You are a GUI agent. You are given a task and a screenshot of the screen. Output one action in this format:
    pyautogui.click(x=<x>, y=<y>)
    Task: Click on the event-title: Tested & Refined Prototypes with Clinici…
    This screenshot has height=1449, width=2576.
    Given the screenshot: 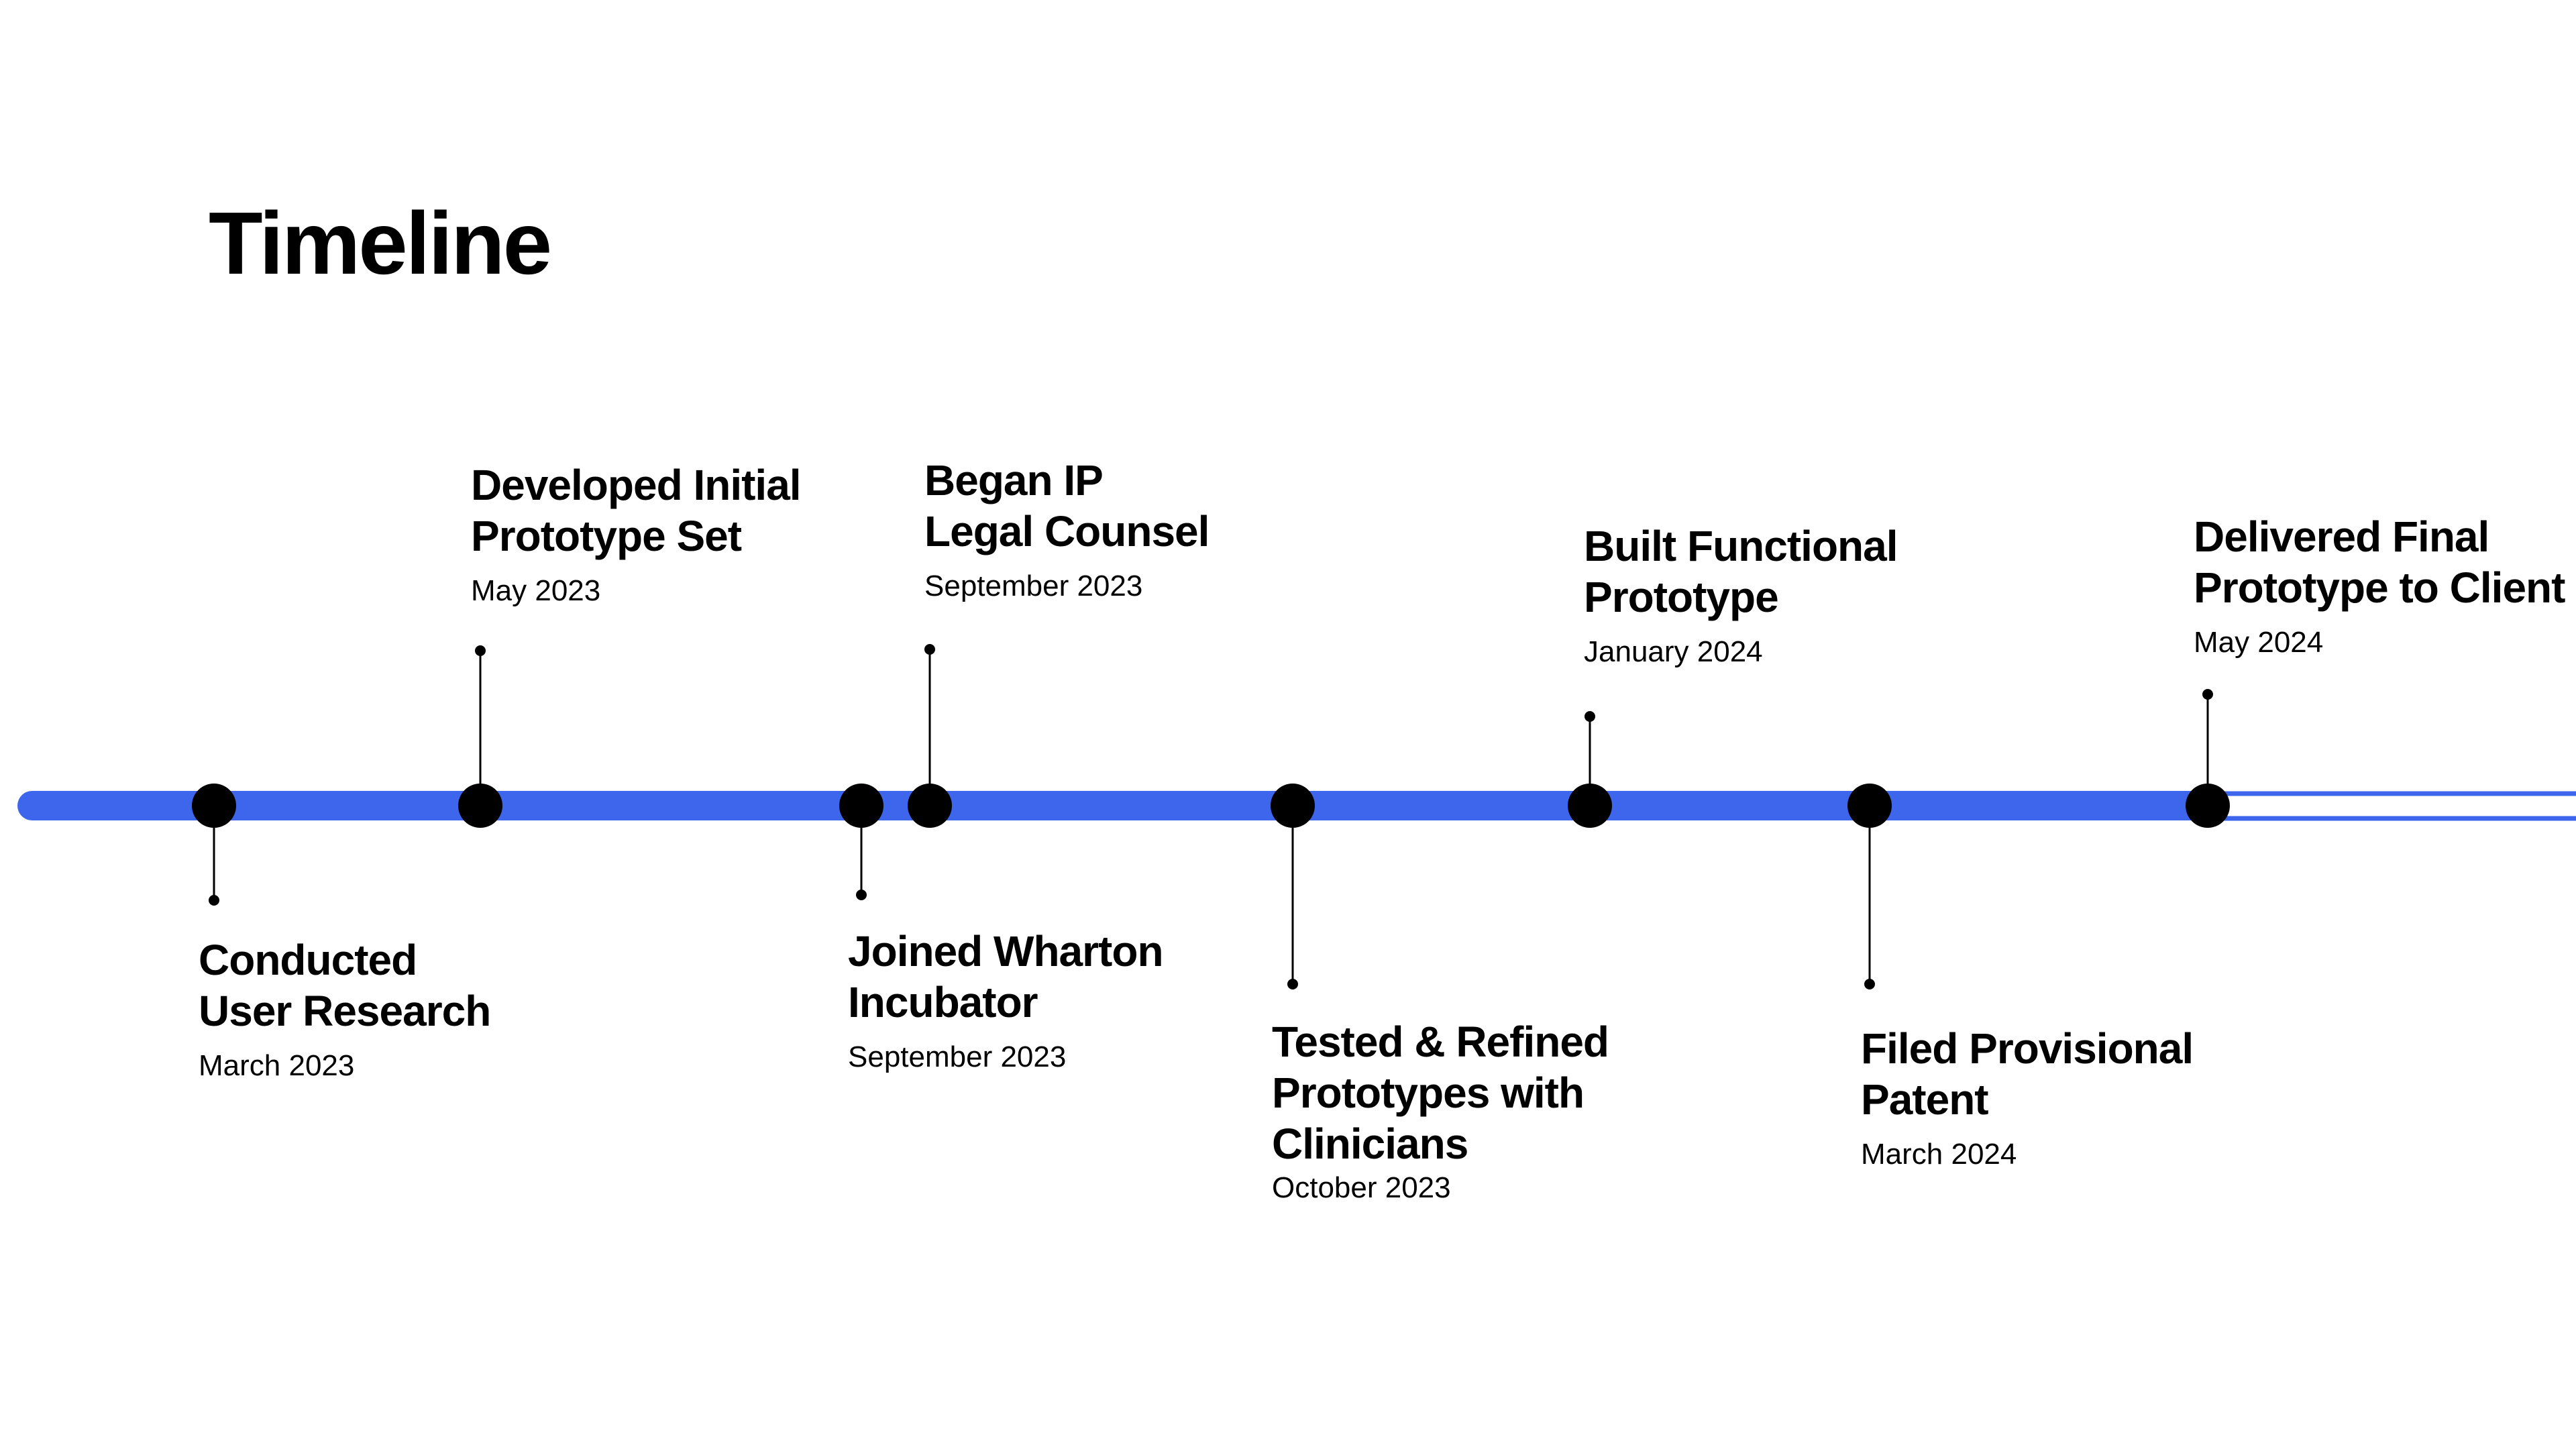 What is the action you would take?
    pyautogui.click(x=1440, y=1093)
    